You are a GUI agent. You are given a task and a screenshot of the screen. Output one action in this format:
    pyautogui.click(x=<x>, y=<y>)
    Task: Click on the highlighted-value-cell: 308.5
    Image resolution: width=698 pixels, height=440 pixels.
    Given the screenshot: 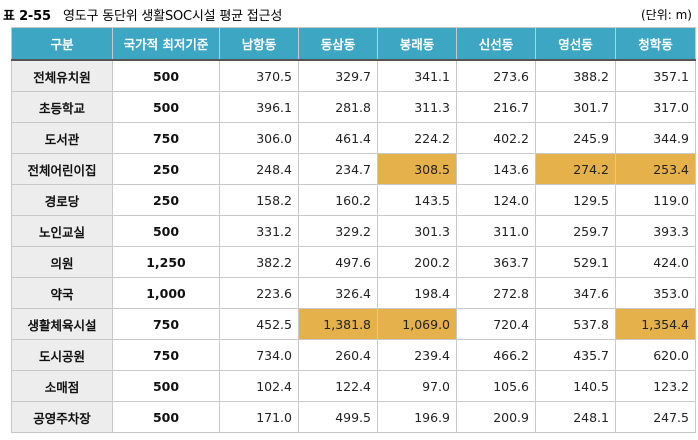 What is the action you would take?
    pyautogui.click(x=417, y=169)
    